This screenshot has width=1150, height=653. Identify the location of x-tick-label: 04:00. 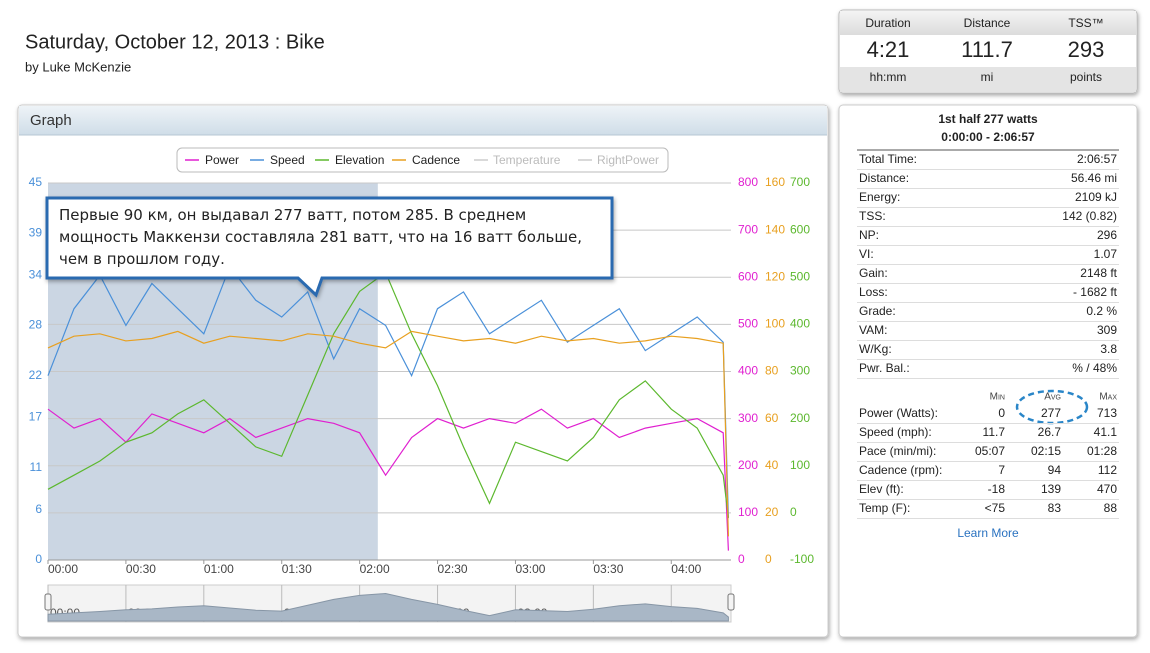
(686, 569).